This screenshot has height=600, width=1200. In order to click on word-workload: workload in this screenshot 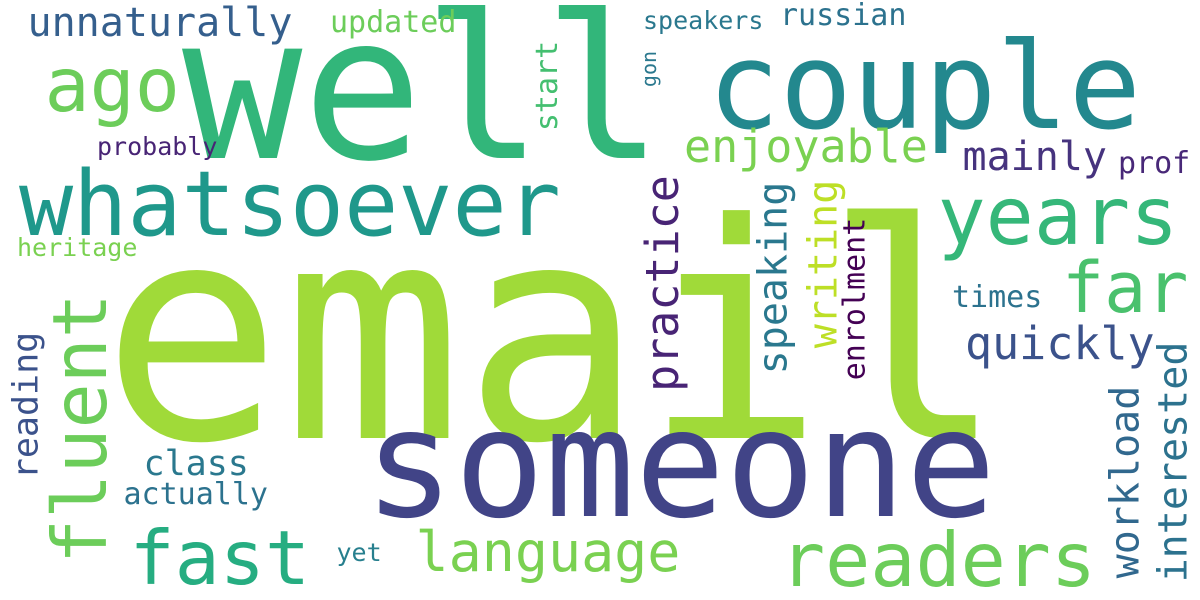, I will do `click(1124, 482)`.